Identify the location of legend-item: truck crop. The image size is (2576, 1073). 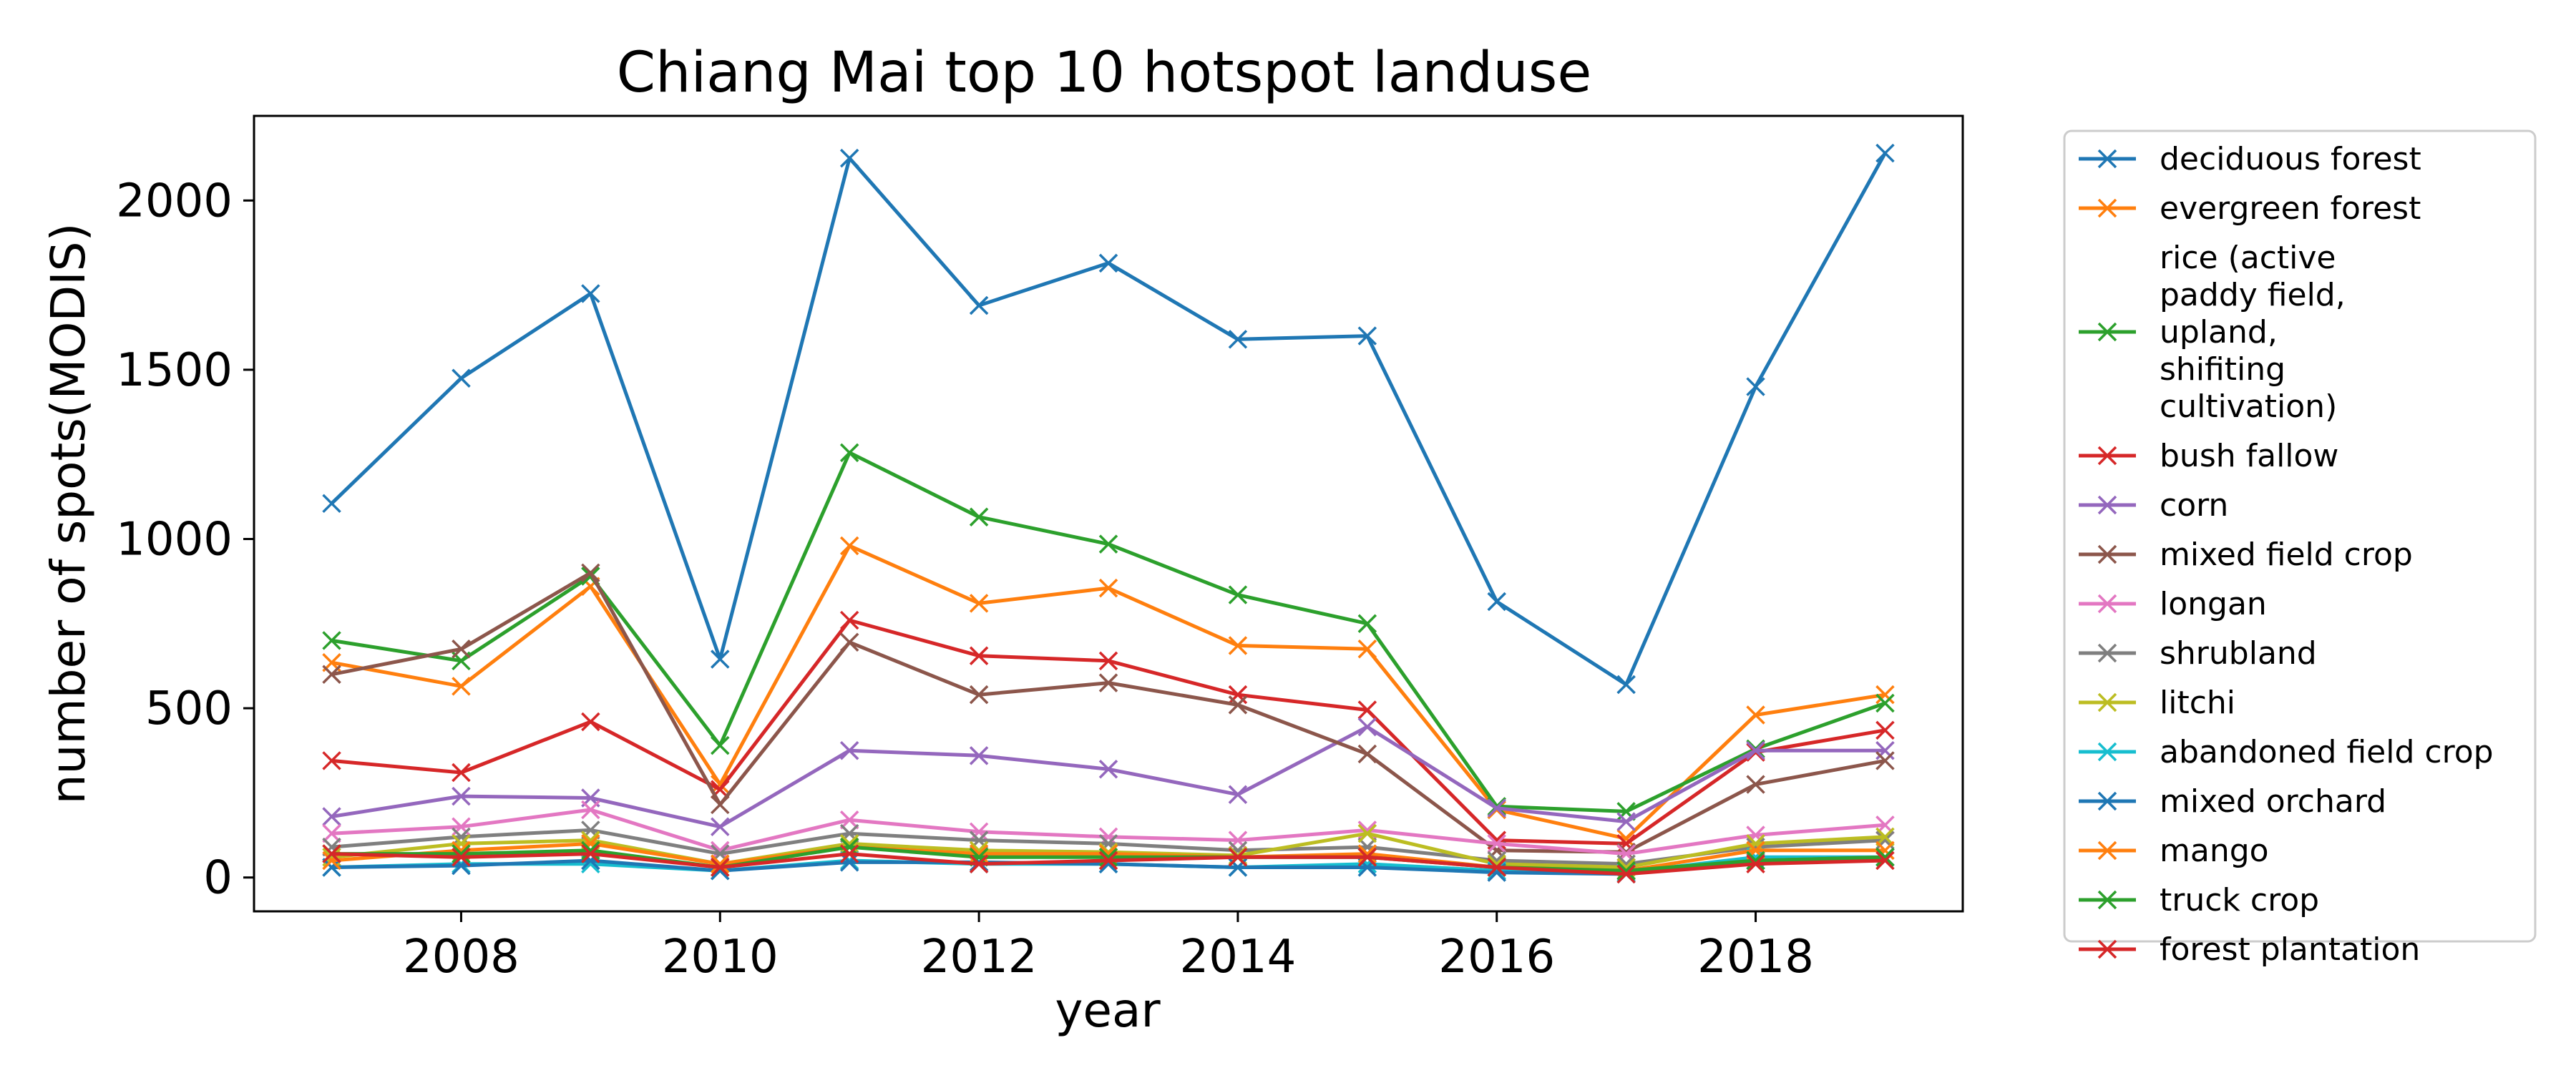
(2199, 900).